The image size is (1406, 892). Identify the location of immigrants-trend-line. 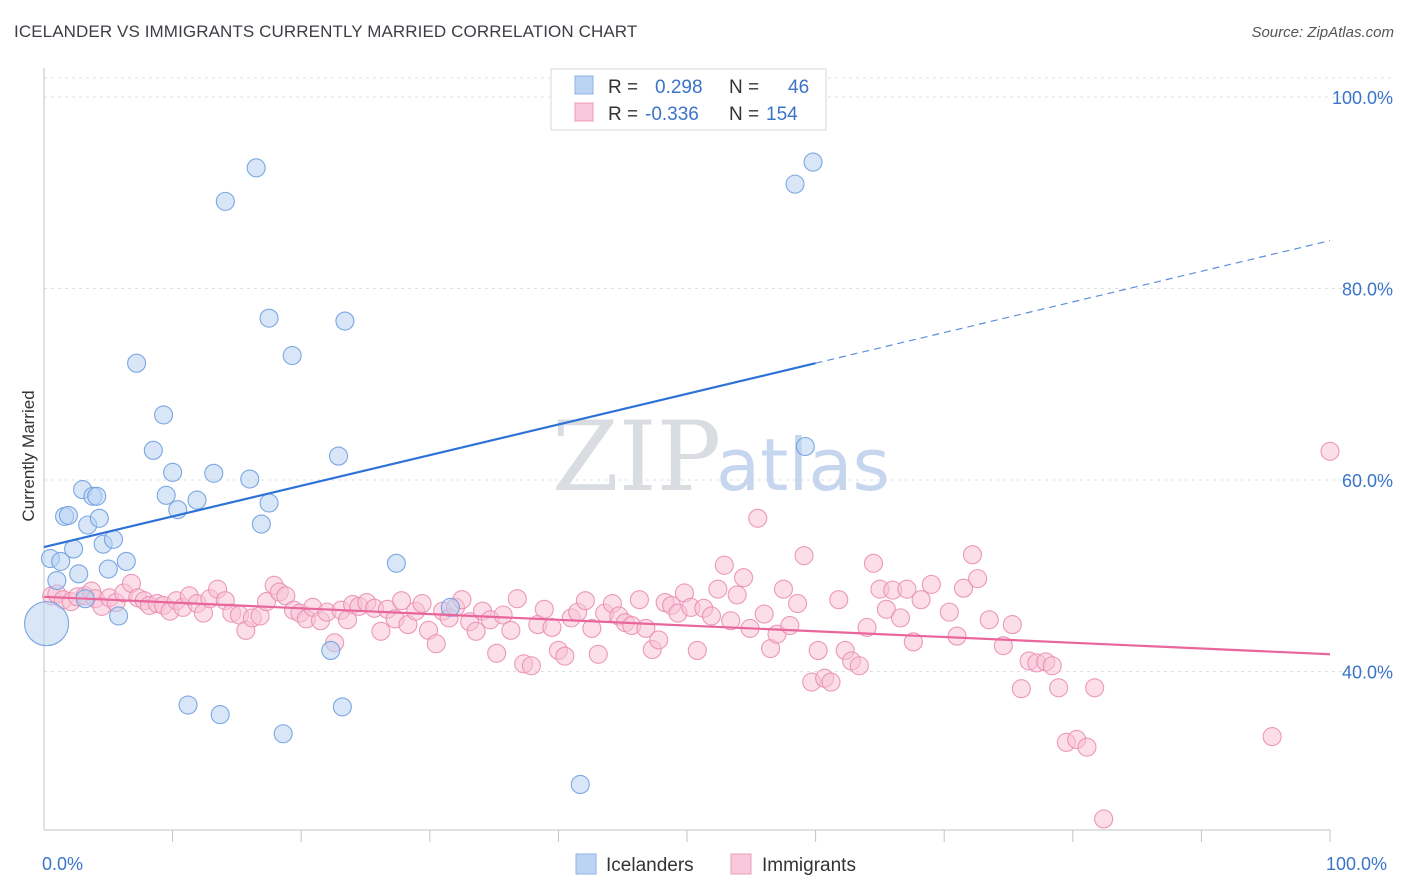
(687, 625).